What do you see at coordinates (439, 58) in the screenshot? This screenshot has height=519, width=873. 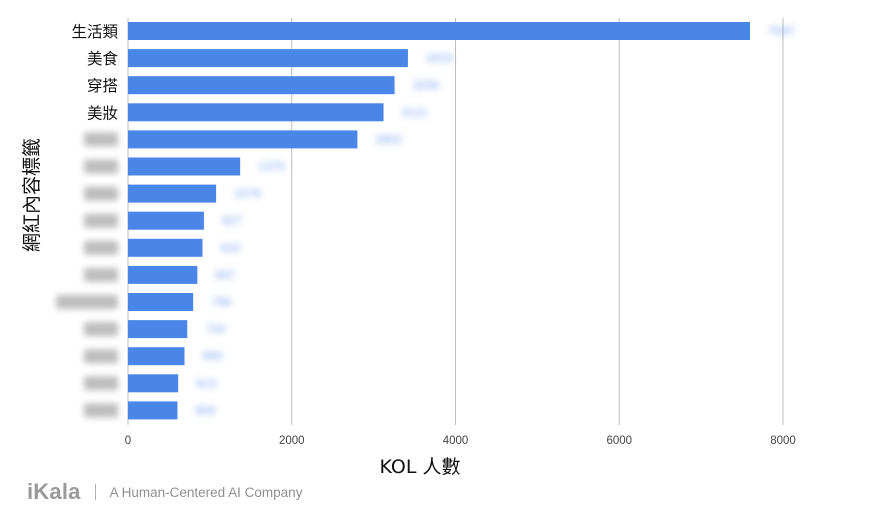 I see `data-label: 3419` at bounding box center [439, 58].